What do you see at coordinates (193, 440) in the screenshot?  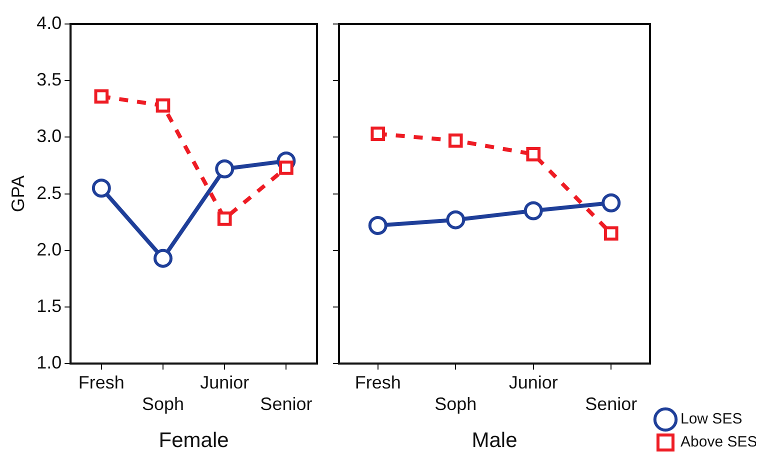 I see `x-axis-title: Female` at bounding box center [193, 440].